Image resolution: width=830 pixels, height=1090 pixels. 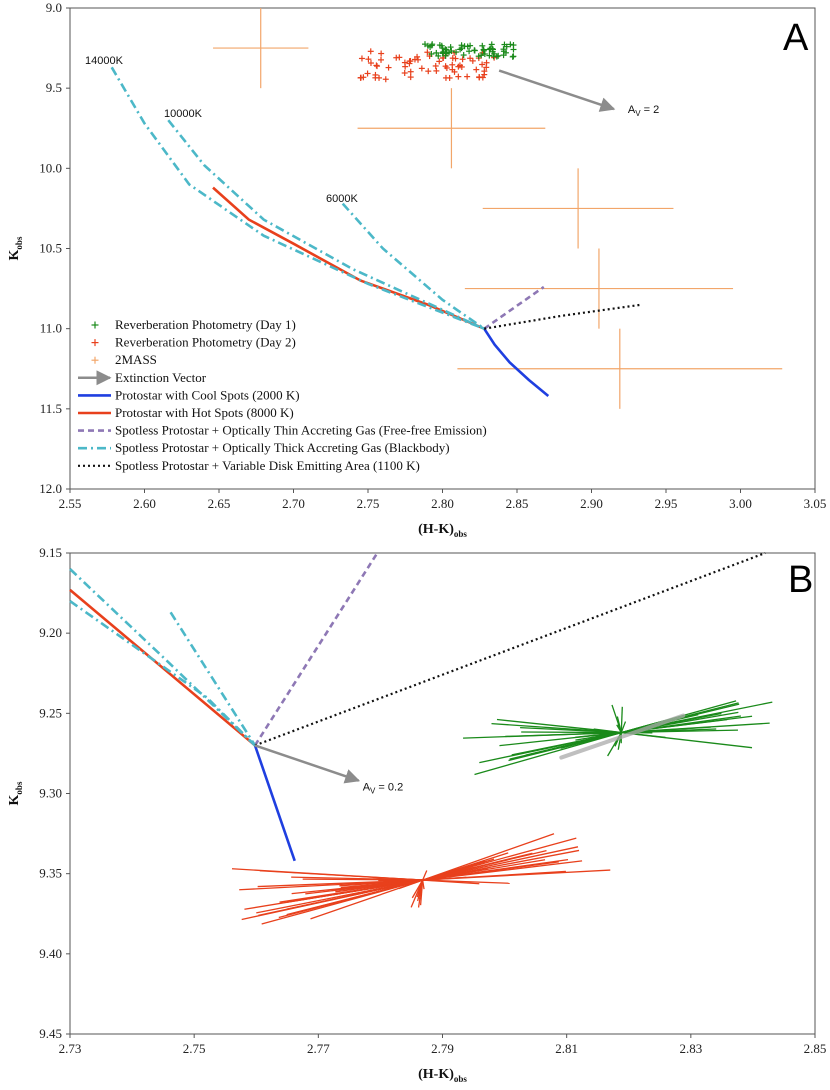 What do you see at coordinates (815, 503) in the screenshot?
I see `a-x-tick-label: 3.05` at bounding box center [815, 503].